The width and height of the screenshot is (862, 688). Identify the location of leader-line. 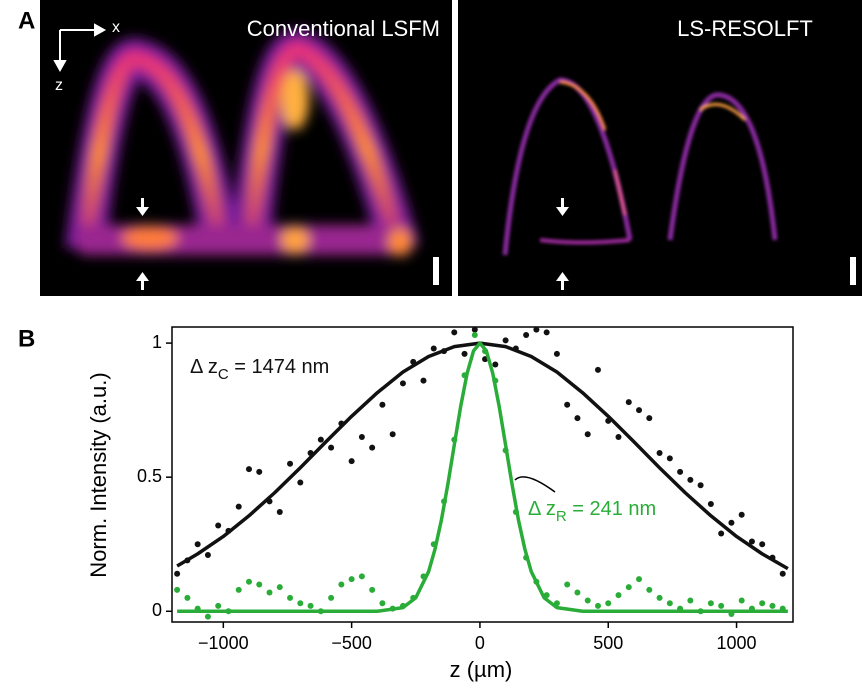
(535, 484).